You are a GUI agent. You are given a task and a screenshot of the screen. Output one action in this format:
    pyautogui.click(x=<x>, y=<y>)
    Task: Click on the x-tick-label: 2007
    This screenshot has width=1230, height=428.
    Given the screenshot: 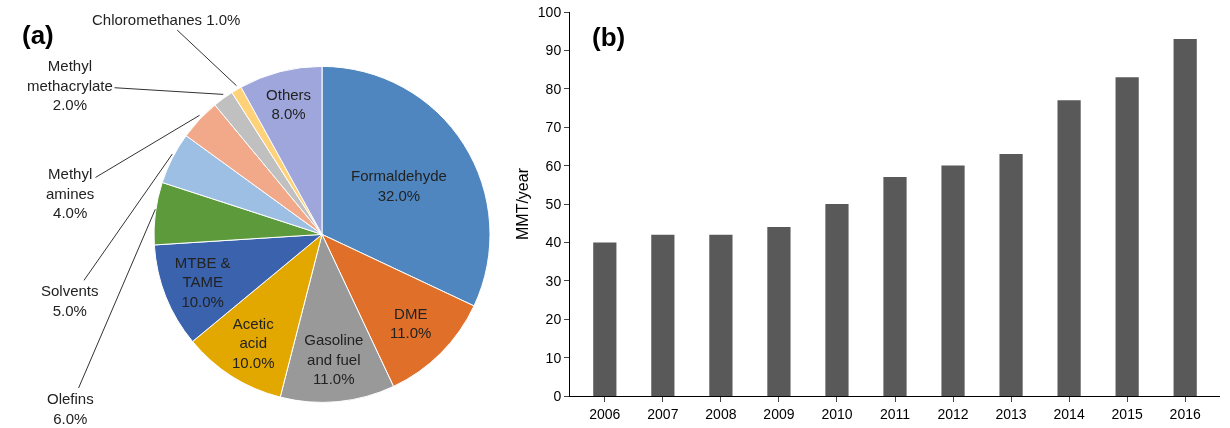 What is the action you would take?
    pyautogui.click(x=663, y=413)
    